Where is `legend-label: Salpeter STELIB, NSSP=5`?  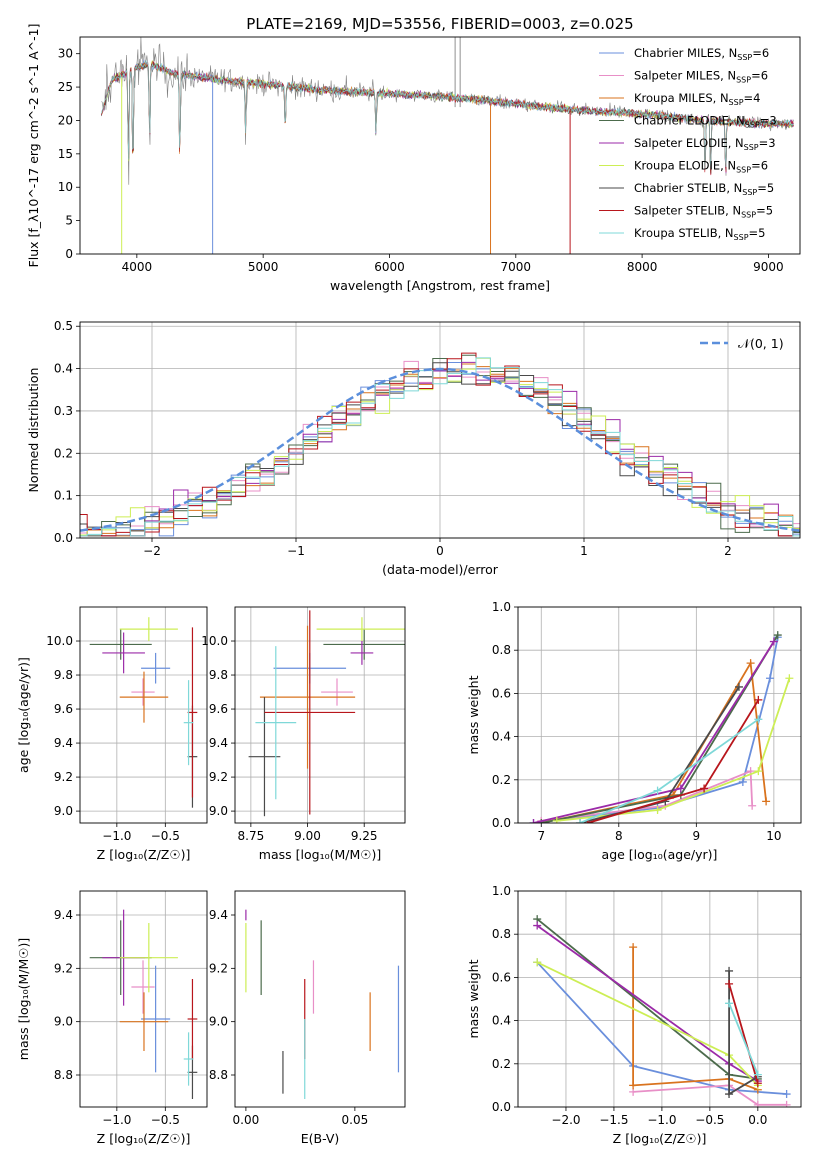 legend-label: Salpeter STELIB, NSSP=5 is located at coordinates (703, 212).